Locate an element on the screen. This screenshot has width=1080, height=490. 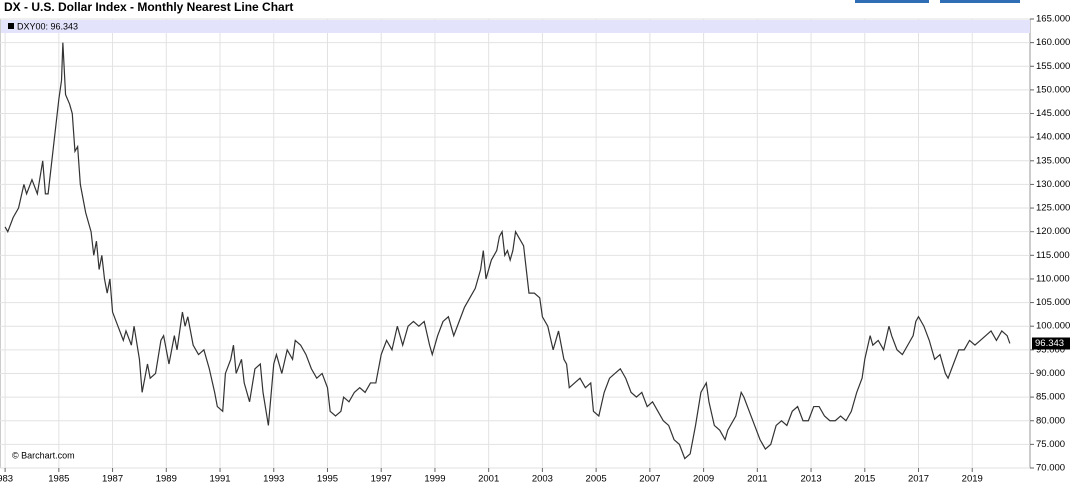
y-tick-label: 120.000 is located at coordinates (1053, 231).